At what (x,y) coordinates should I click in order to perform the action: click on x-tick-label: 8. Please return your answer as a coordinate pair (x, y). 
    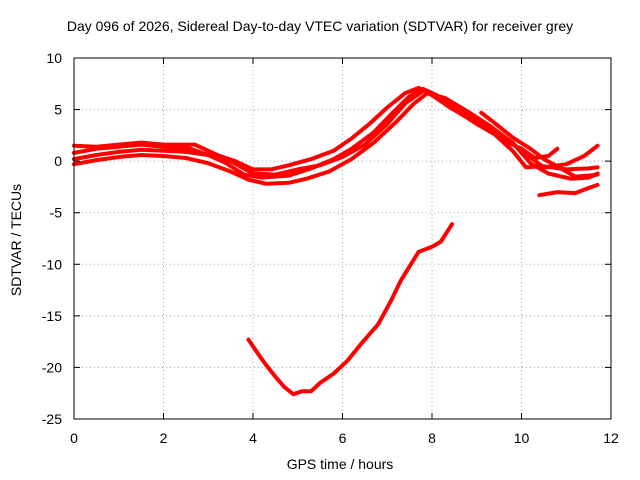
    Looking at the image, I should click on (432, 438).